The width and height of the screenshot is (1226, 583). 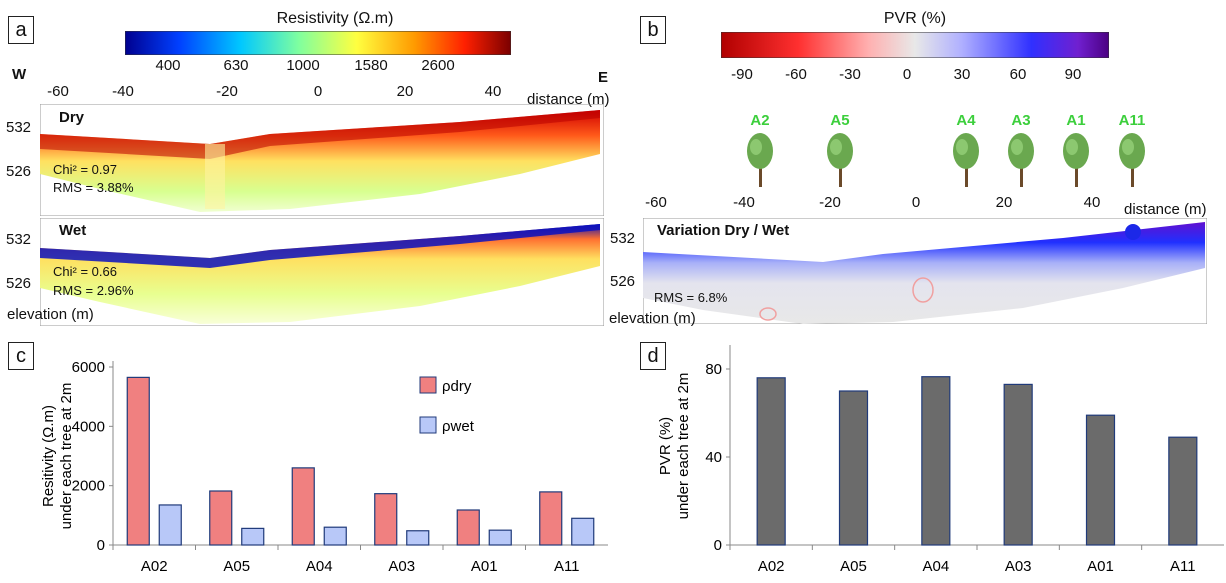 What do you see at coordinates (401, 566) in the screenshot?
I see `c-xtick-label: A03` at bounding box center [401, 566].